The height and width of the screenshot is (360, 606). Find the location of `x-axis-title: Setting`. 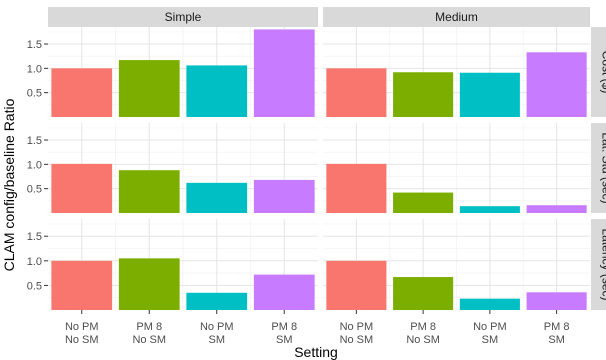

x-axis-title: Setting is located at coordinates (316, 352).